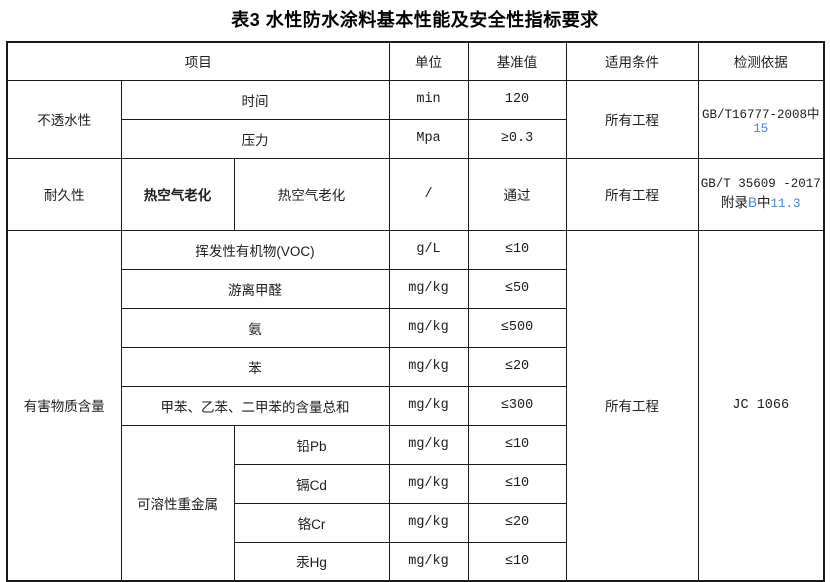 This screenshot has height=582, width=830. What do you see at coordinates (517, 405) in the screenshot?
I see `cell-toluene-sum-baseline: ≤300` at bounding box center [517, 405].